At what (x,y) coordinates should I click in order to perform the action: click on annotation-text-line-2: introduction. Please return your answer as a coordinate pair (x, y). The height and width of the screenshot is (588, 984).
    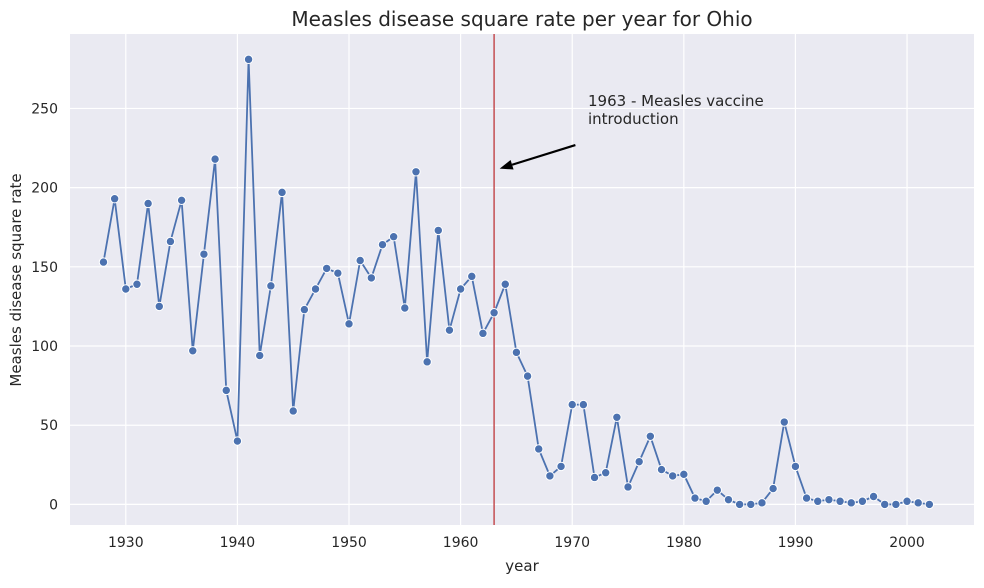
    Looking at the image, I should click on (633, 119).